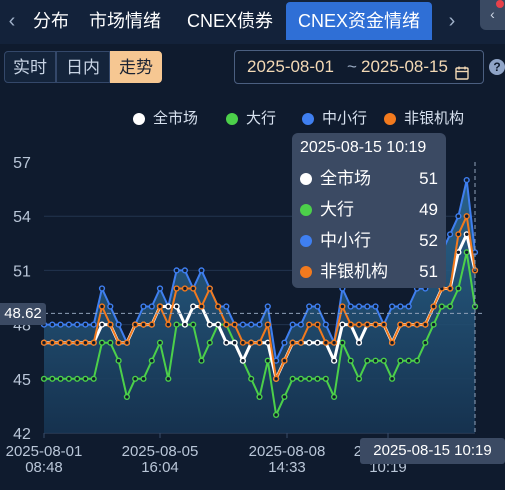  I want to click on mode-trend-button: 走势, so click(136, 67).